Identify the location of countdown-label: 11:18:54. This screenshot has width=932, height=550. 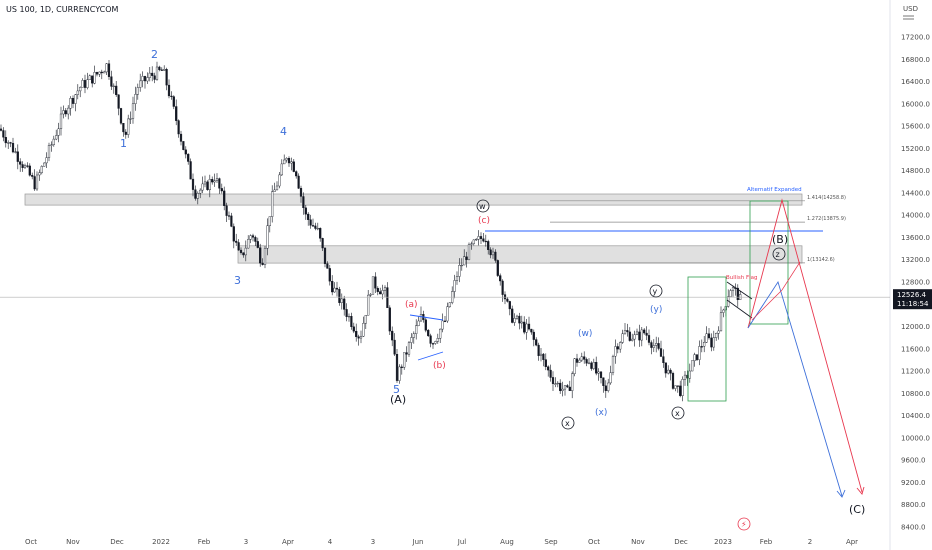
(913, 304).